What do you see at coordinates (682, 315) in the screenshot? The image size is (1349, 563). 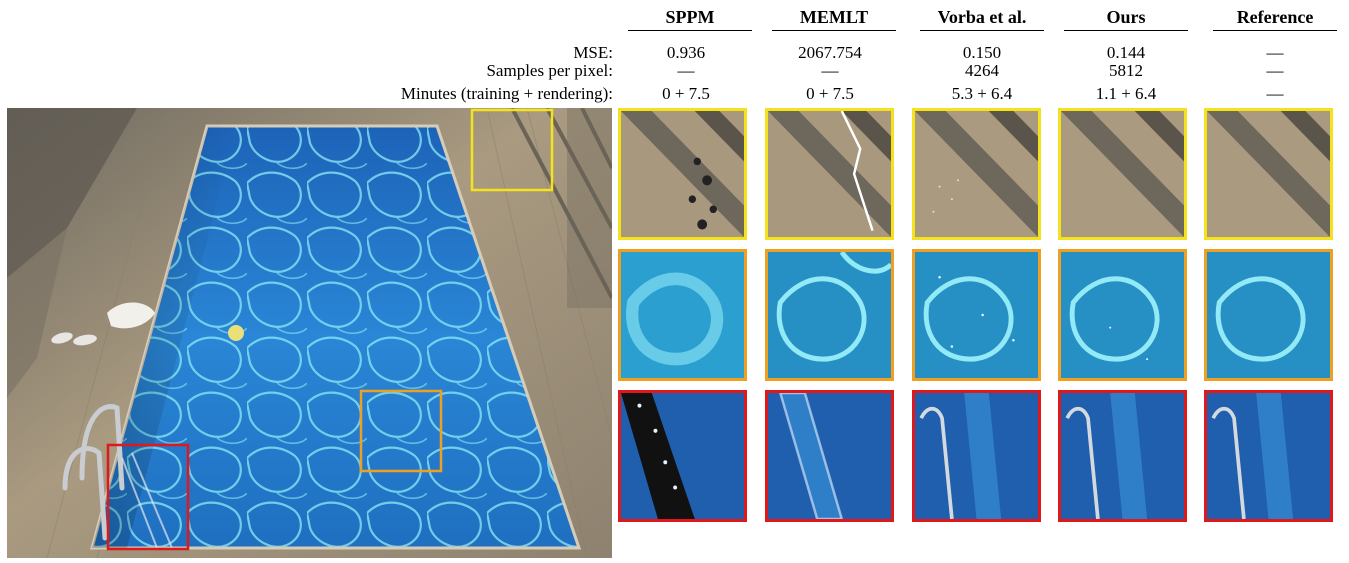 I see `crop-caustics-sppm` at bounding box center [682, 315].